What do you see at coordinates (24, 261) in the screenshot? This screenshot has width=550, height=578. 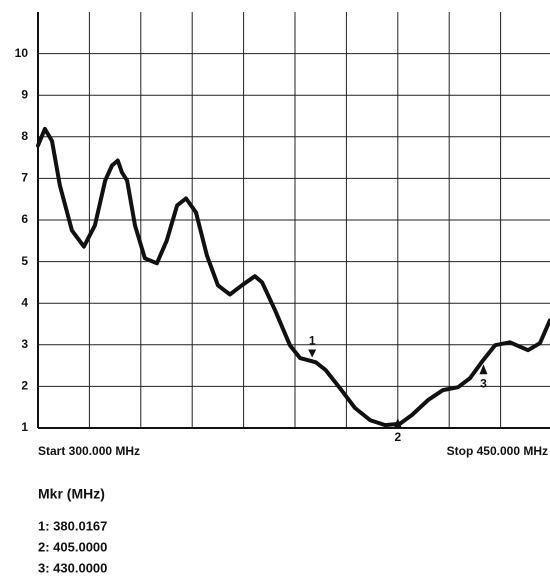 I see `y-tick-label: 5` at bounding box center [24, 261].